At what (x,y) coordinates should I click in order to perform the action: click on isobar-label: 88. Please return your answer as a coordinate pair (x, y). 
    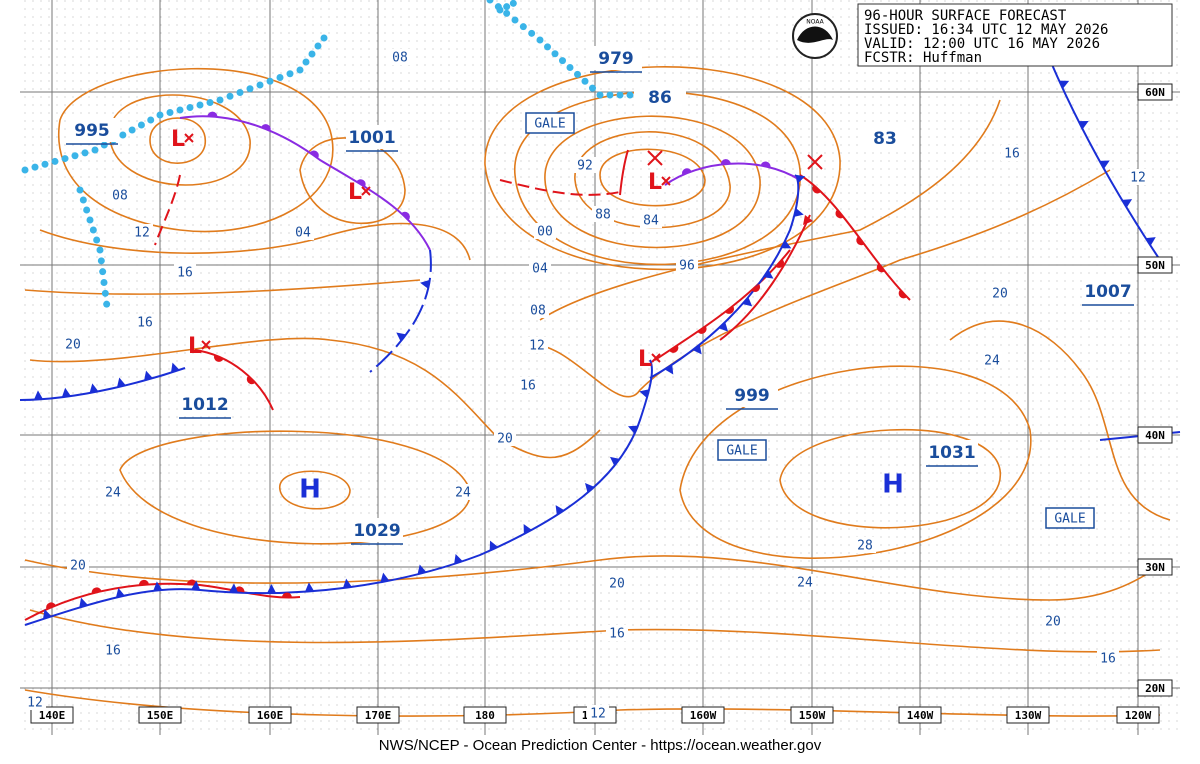
    Looking at the image, I should click on (603, 215).